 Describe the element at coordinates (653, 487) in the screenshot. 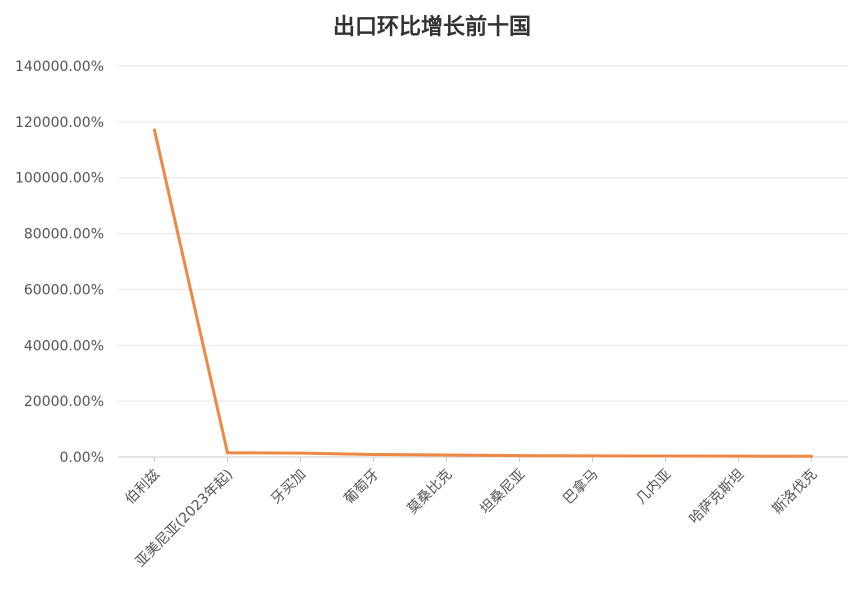

I see `x-tick-label: 几内亚` at that location.